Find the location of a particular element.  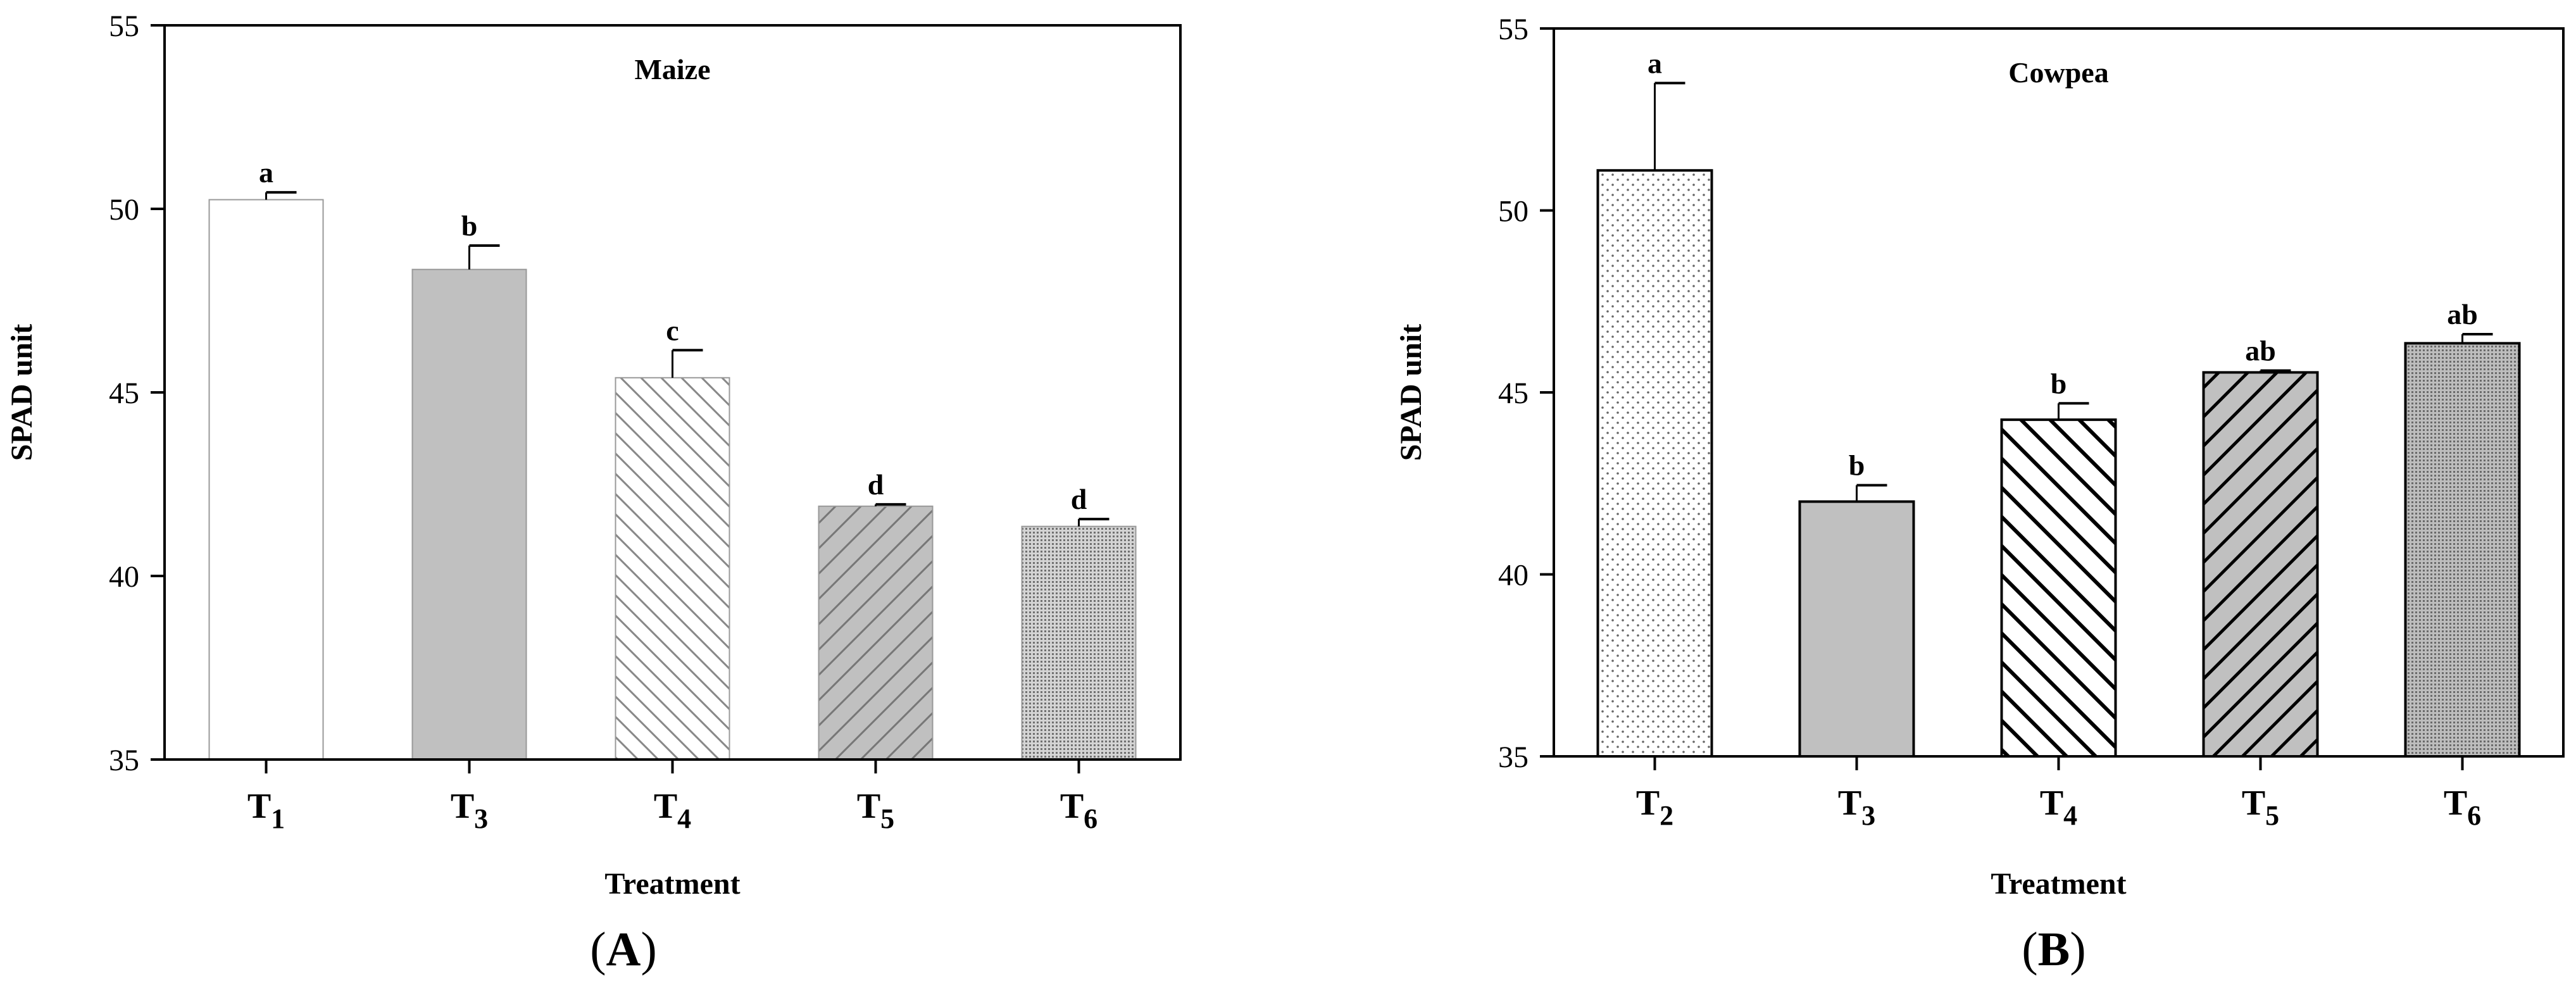

chart-title: Maize is located at coordinates (672, 69).